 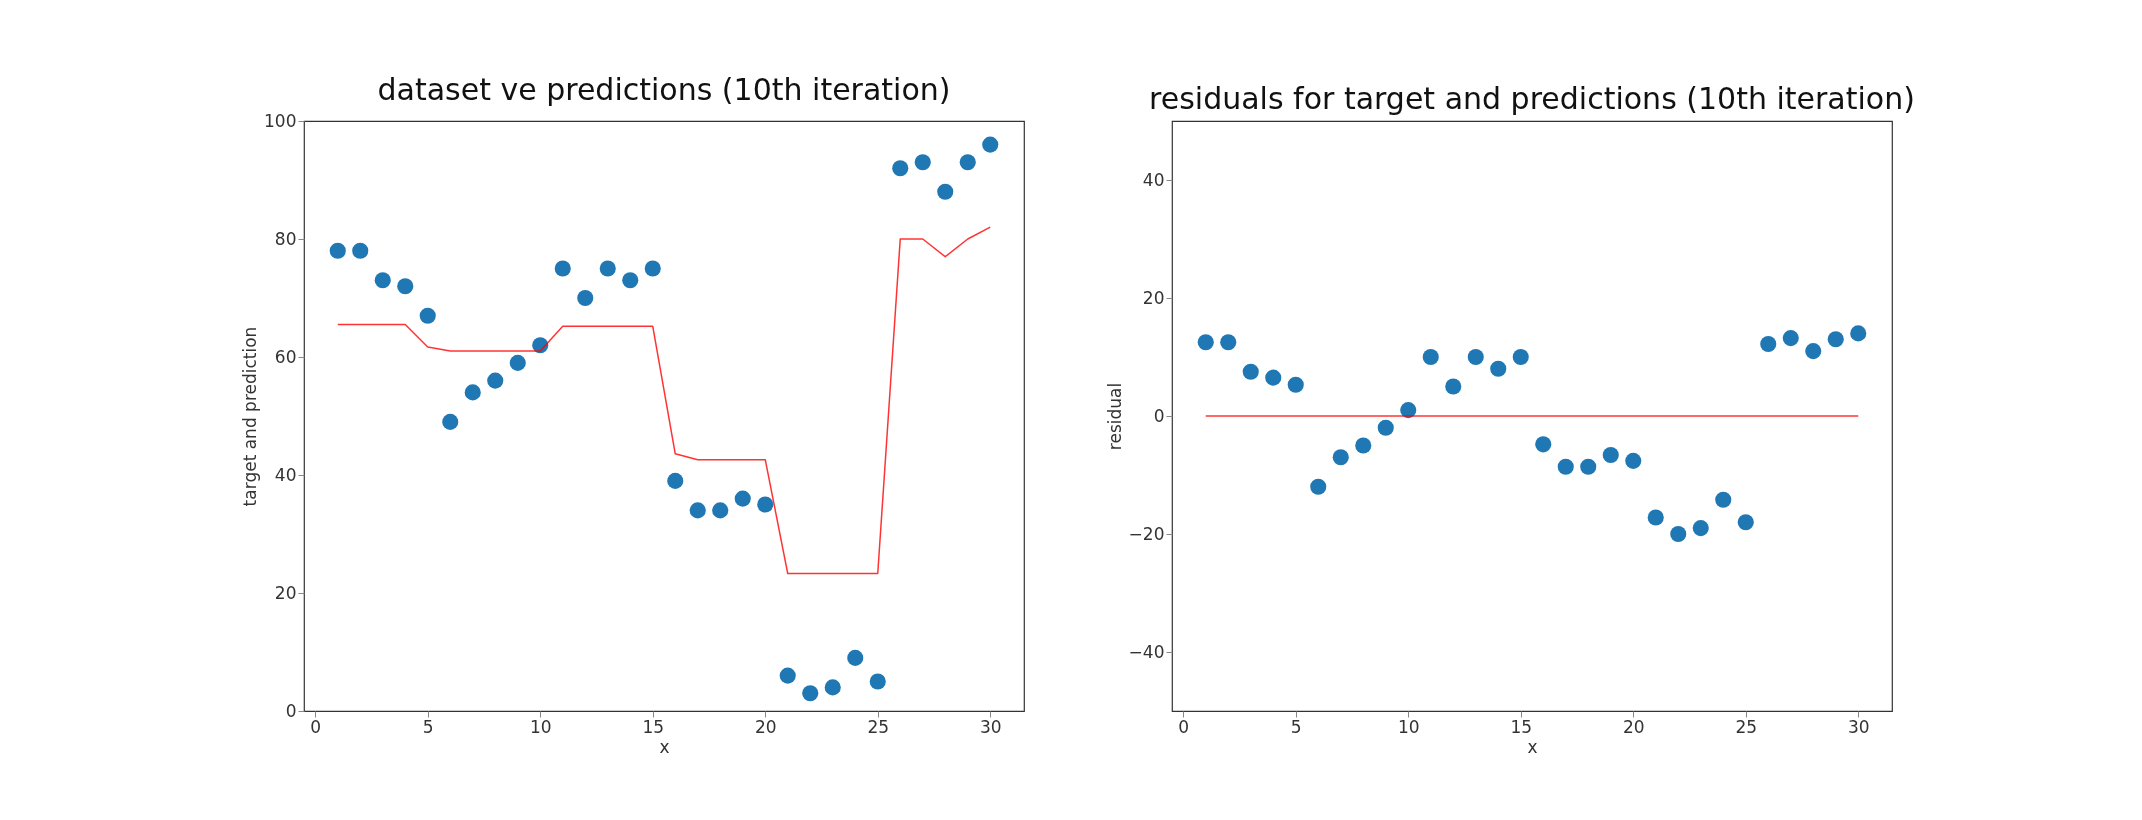 I want to click on y-tick-label: −20, so click(x=1146, y=533).